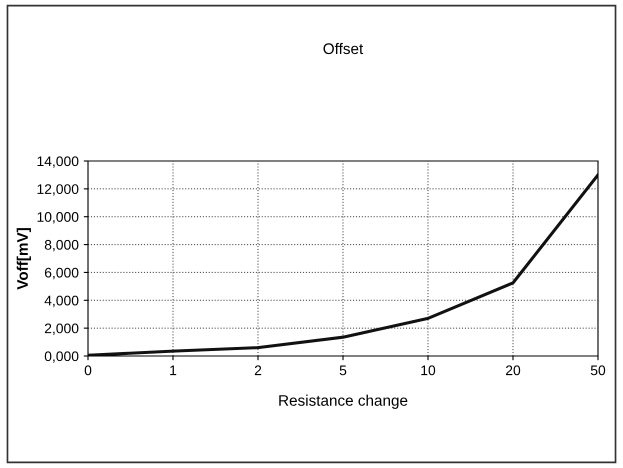 The width and height of the screenshot is (623, 468). Describe the element at coordinates (58, 190) in the screenshot. I see `y-tick-label: 12,000` at that location.